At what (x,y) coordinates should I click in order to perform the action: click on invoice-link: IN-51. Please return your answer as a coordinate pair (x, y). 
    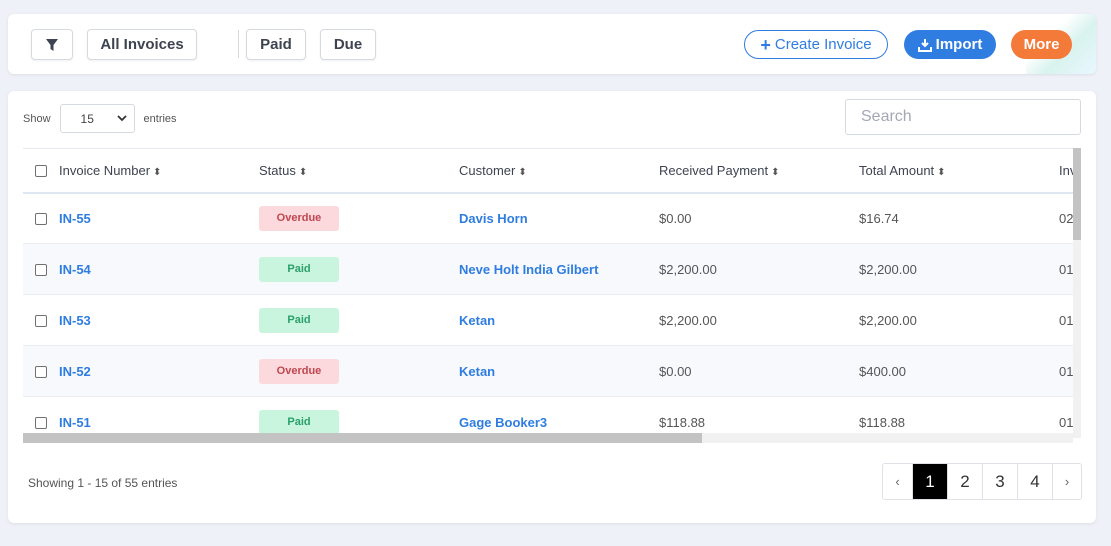
    Looking at the image, I should click on (75, 422).